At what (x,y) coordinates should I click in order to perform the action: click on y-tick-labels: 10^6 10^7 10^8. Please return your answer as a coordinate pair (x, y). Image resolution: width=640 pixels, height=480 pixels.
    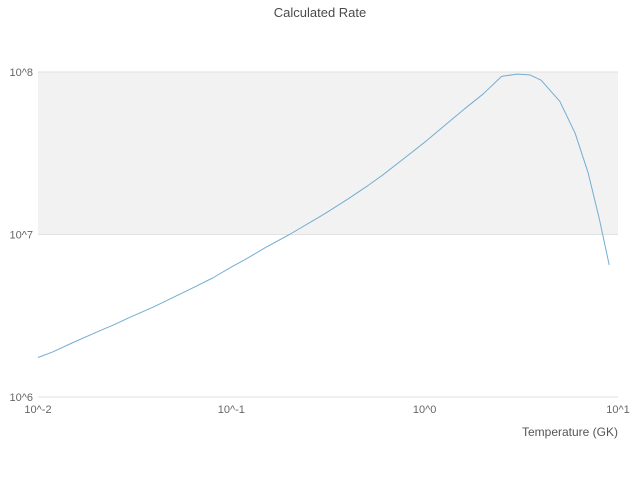
    Looking at the image, I should click on (21, 235).